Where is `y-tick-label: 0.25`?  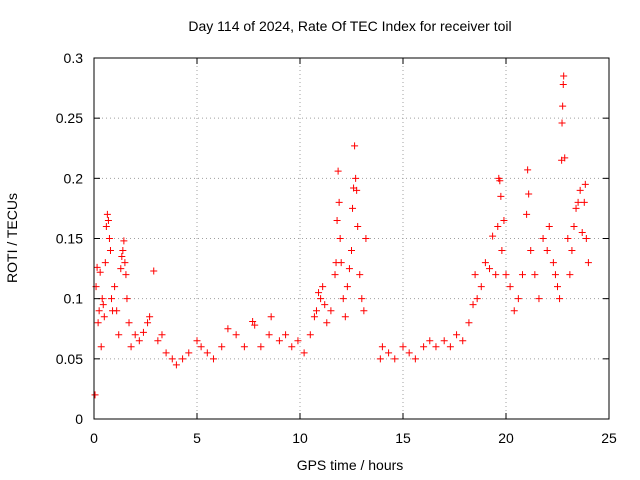
y-tick-label: 0.25 is located at coordinates (69, 118).